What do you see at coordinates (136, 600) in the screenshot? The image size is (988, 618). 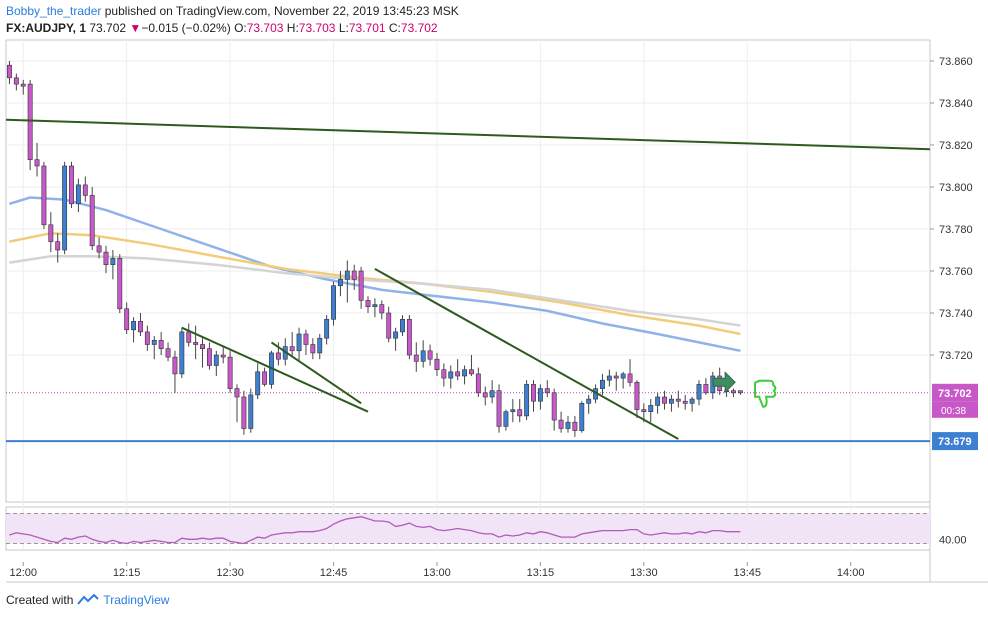 I see `tradingview-brand: TradingView` at bounding box center [136, 600].